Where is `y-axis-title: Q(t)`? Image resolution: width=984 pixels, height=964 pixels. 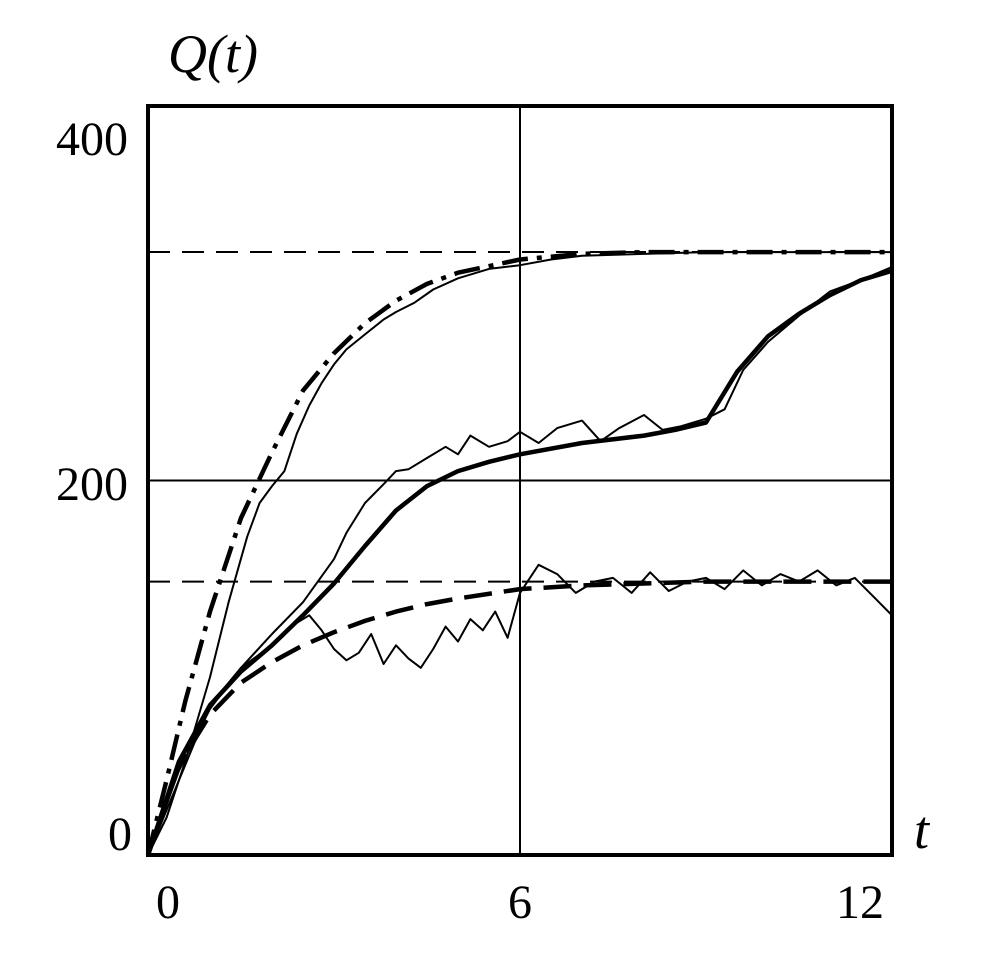 y-axis-title: Q(t) is located at coordinates (213, 54).